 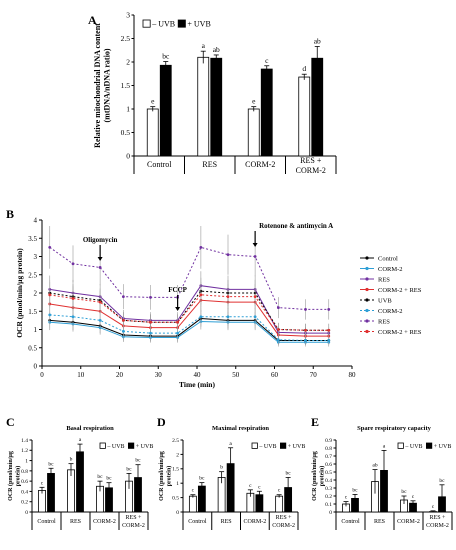 I want to click on y-tick-label-A: 1.5, so click(x=126, y=85).